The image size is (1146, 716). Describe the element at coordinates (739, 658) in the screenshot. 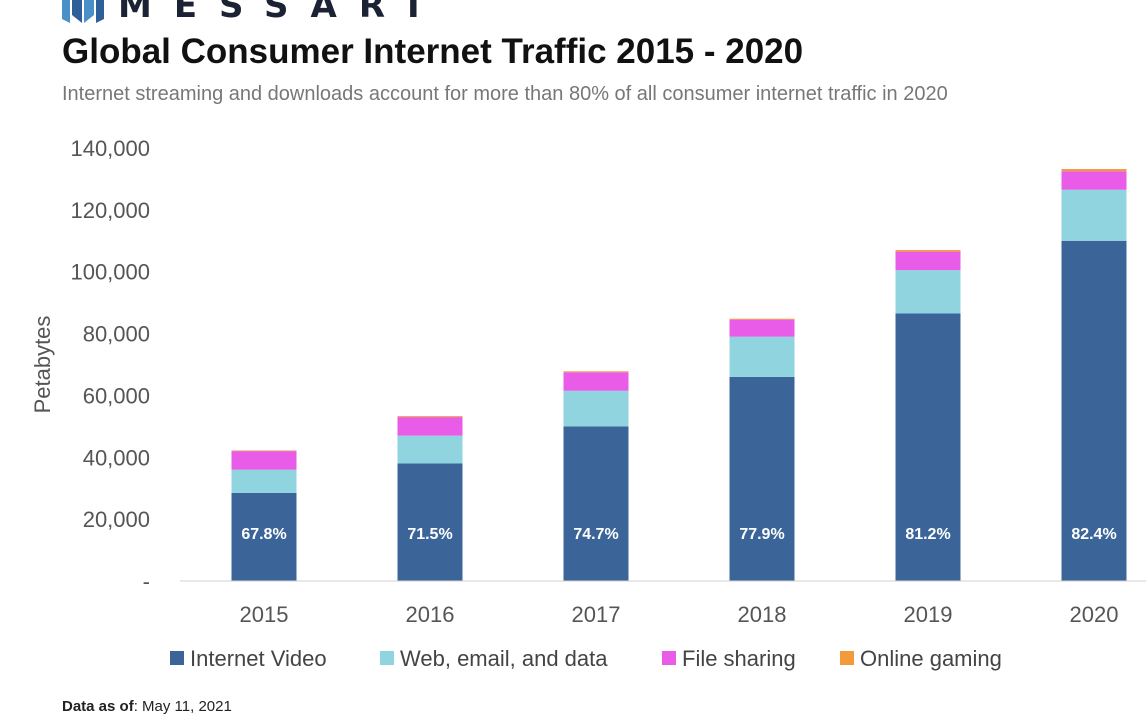

I see `legend-label: File sharing` at that location.